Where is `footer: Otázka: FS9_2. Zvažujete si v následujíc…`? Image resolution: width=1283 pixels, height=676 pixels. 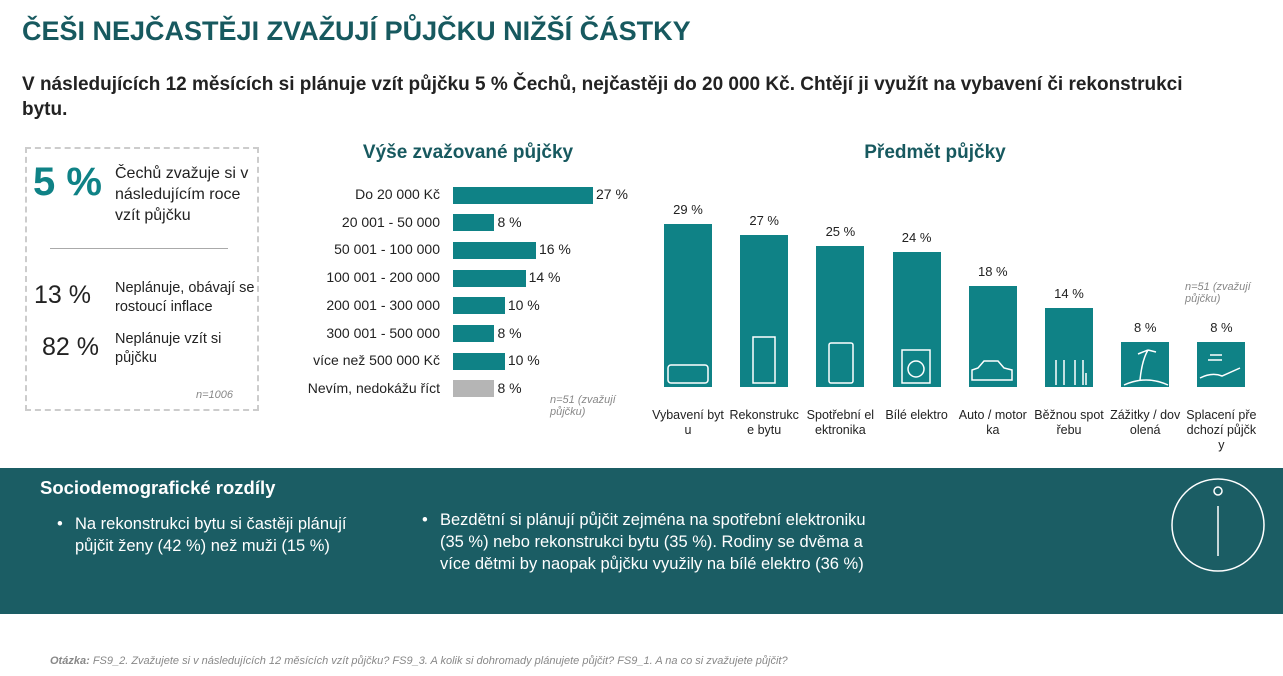 footer: Otázka: FS9_2. Zvažujete si v následujíc… is located at coordinates (419, 661).